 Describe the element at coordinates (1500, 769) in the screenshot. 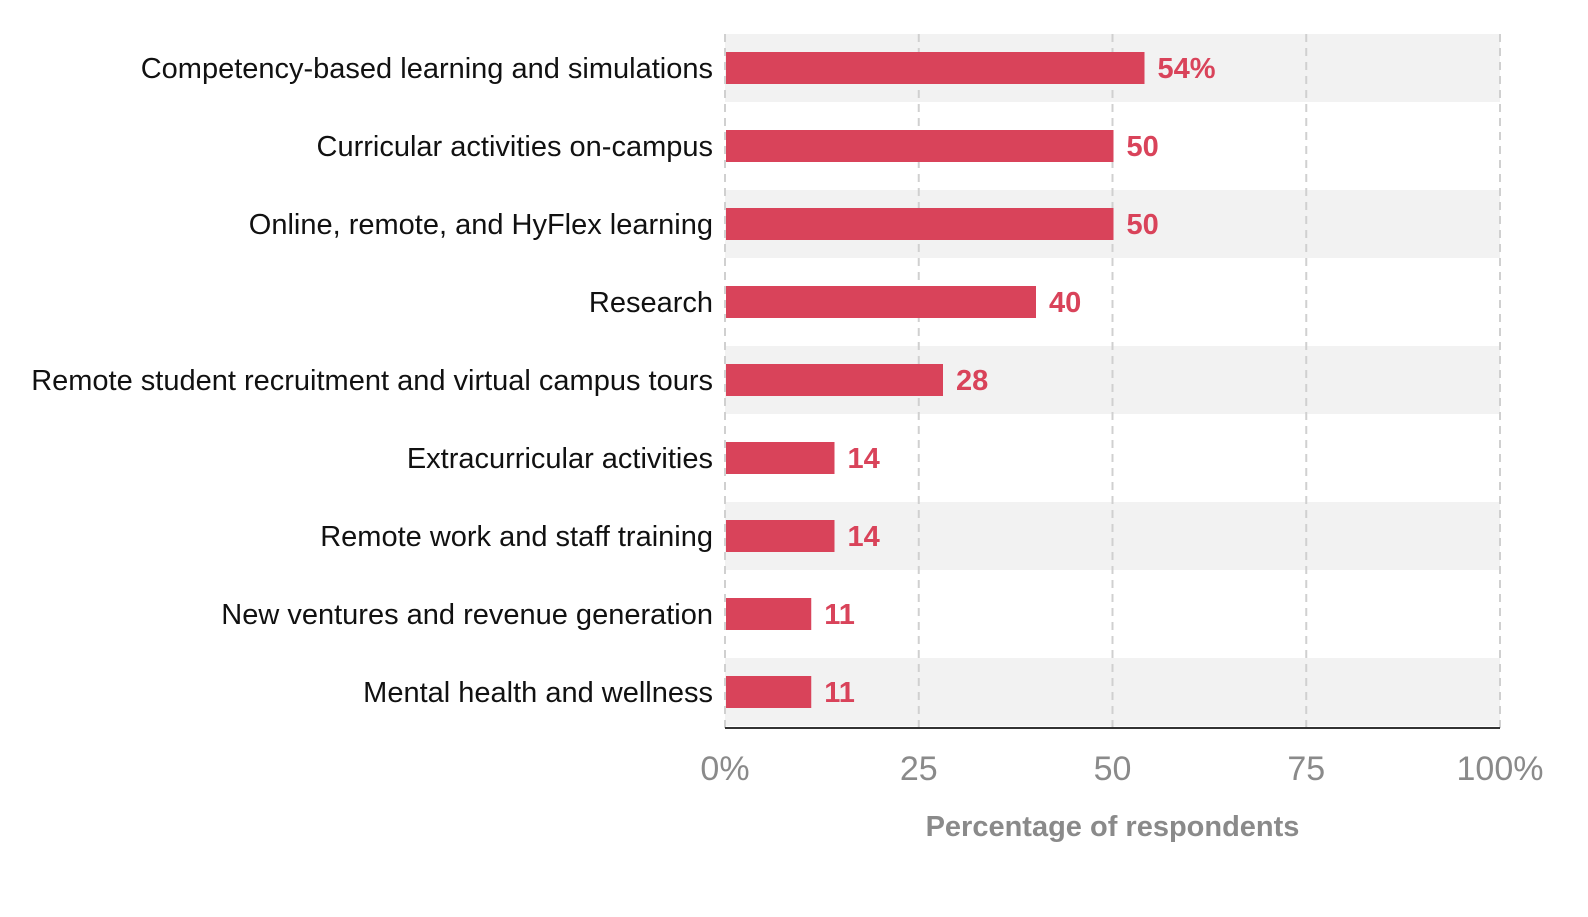

I see `x-tick-label: 100%` at that location.